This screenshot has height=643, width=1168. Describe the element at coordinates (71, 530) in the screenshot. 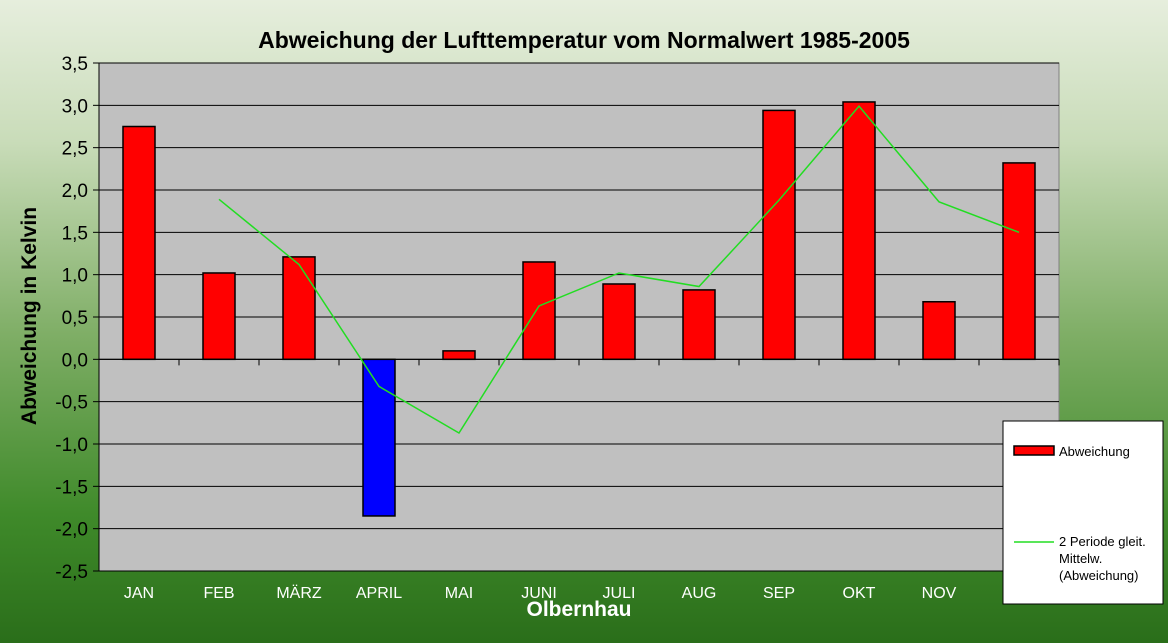

I see `y-tick-label: -2,0` at that location.